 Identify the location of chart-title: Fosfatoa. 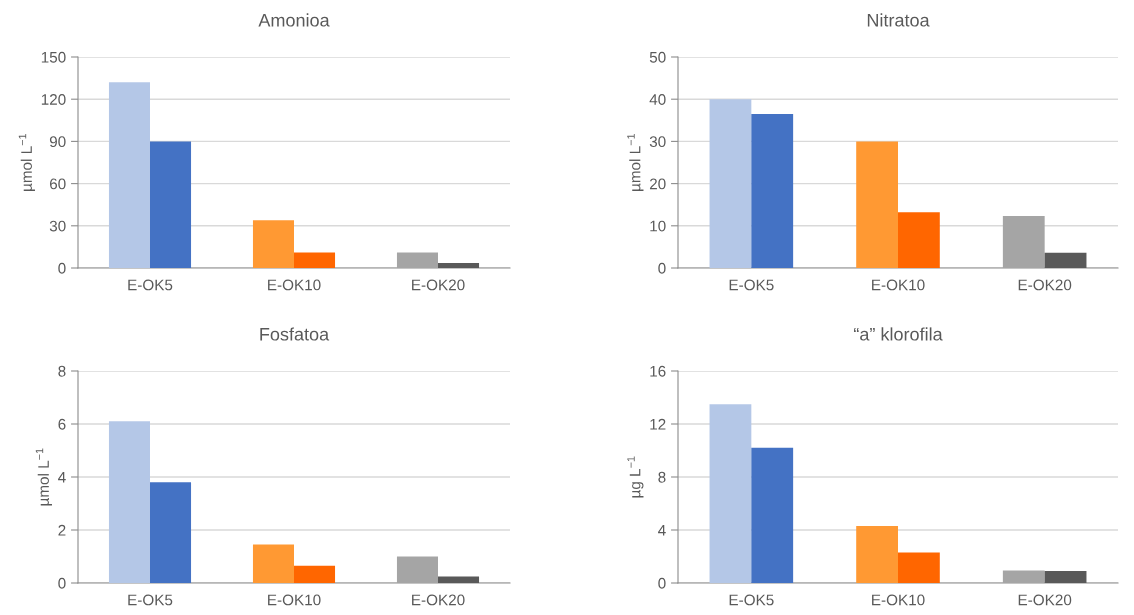
(295, 334).